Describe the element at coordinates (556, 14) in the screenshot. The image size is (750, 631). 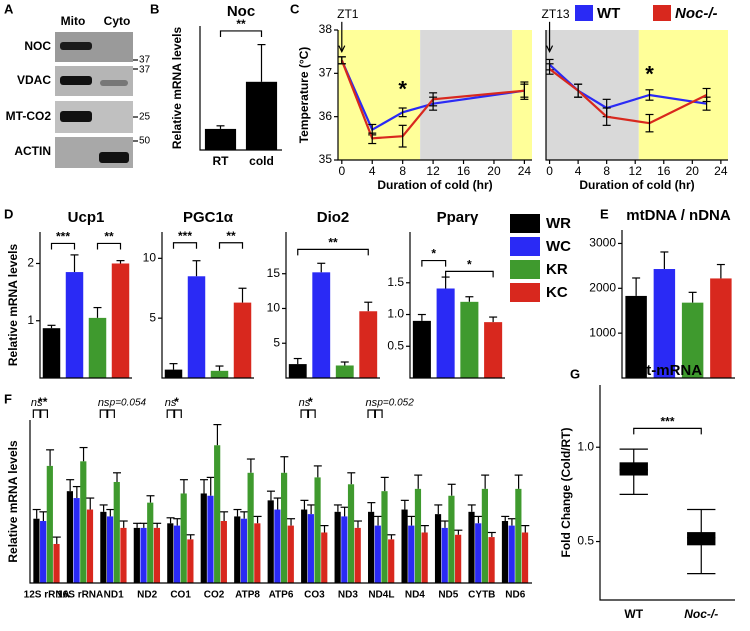
I see `annotation: ZT13` at that location.